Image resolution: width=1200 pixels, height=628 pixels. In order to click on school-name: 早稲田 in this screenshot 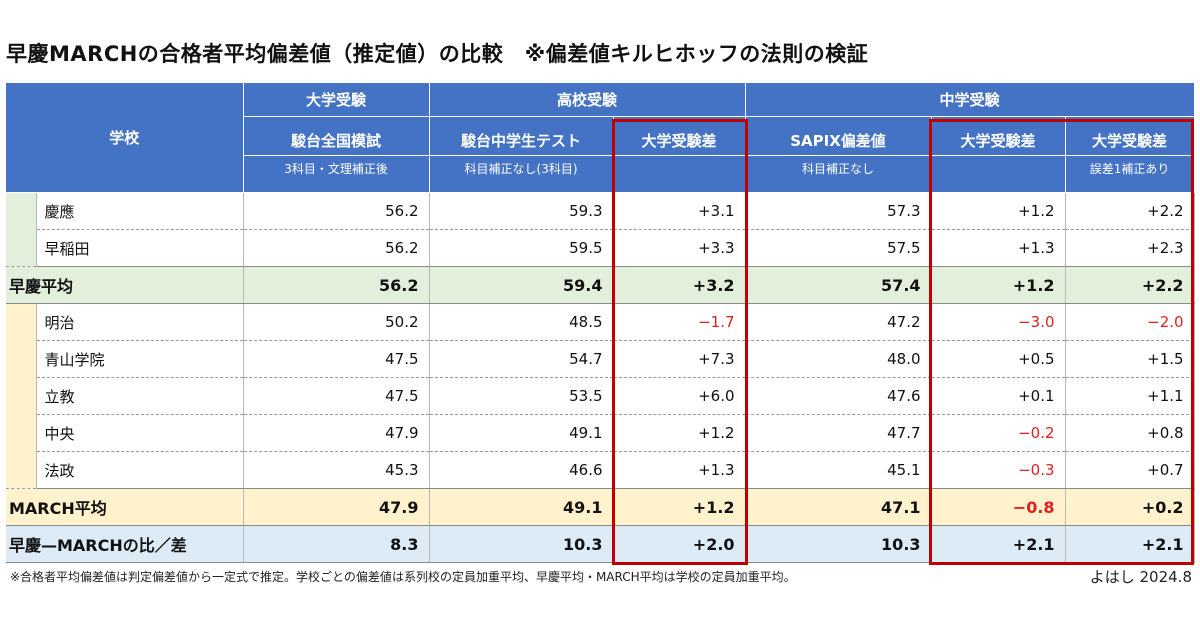, I will do `click(140, 248)`.